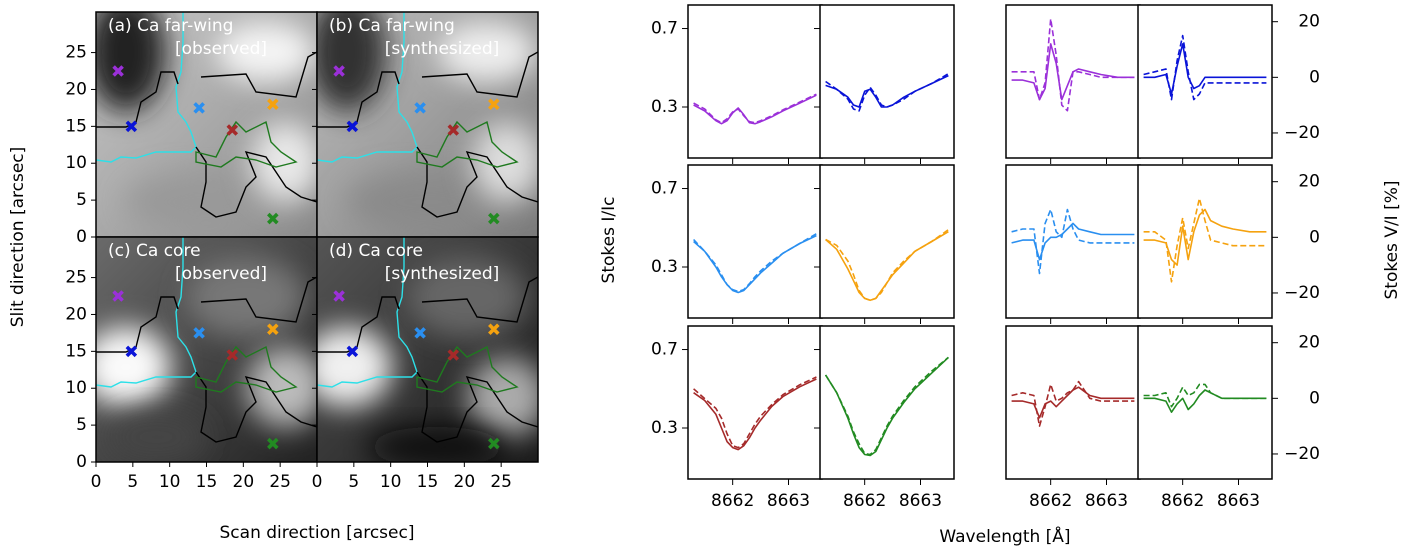 The width and height of the screenshot is (1425, 548). I want to click on y2-axis-label: Stokes V/I [%], so click(1392, 239).